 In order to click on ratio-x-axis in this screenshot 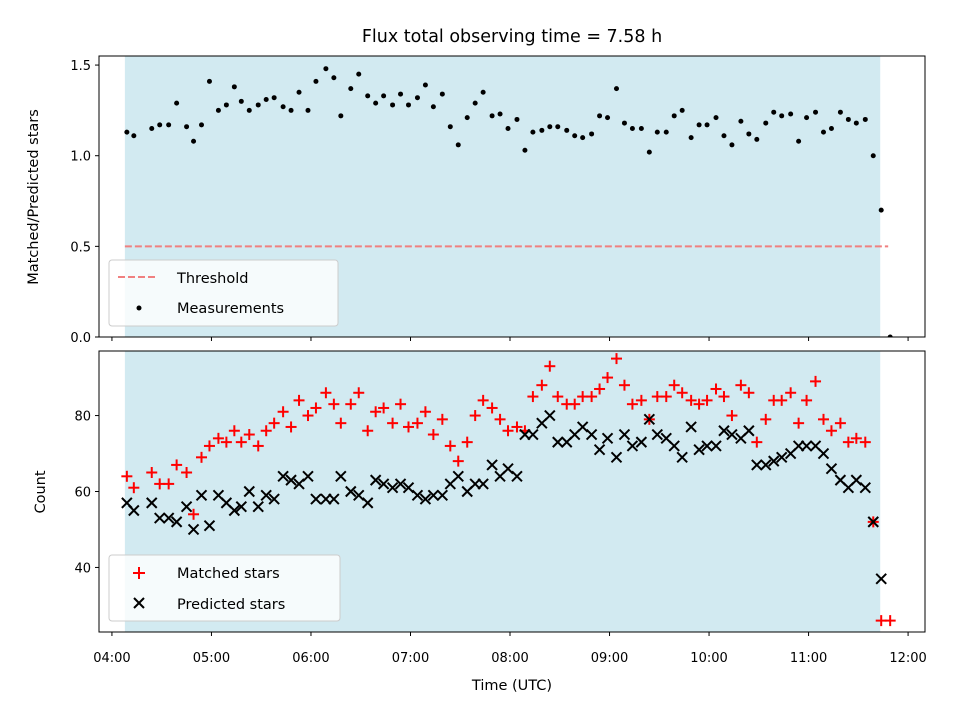, I will do `click(510, 339)`.